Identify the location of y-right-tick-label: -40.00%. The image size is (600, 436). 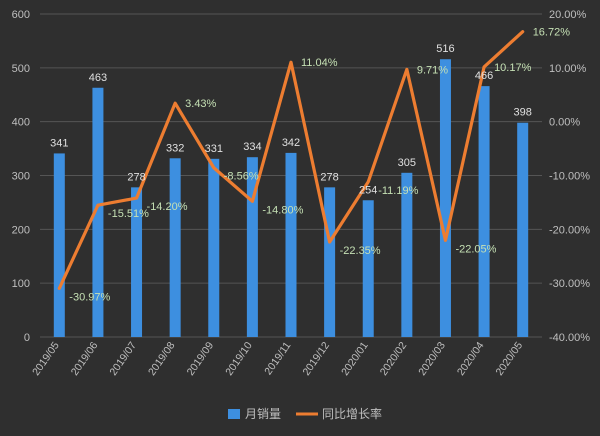
(569, 338).